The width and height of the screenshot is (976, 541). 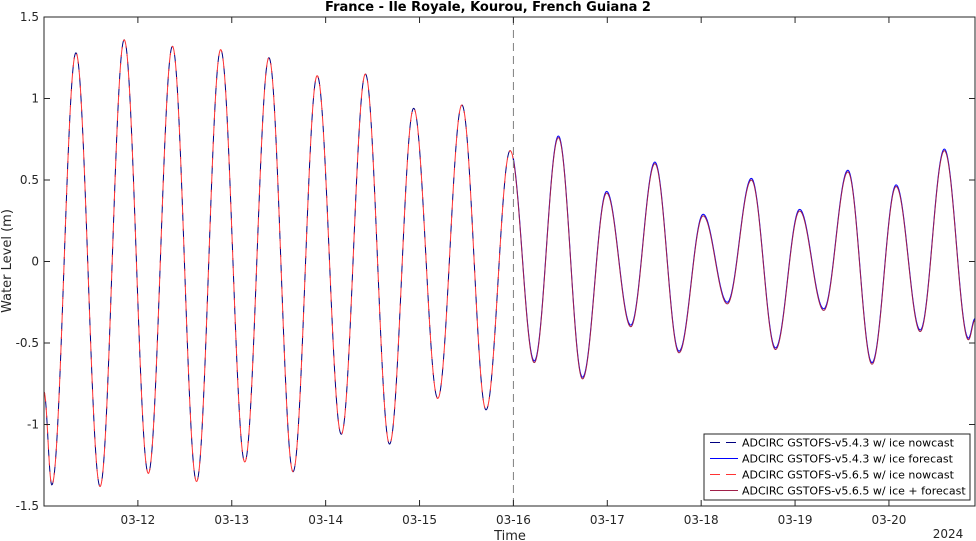 What do you see at coordinates (231, 520) in the screenshot?
I see `x-tick-label: 03-13` at bounding box center [231, 520].